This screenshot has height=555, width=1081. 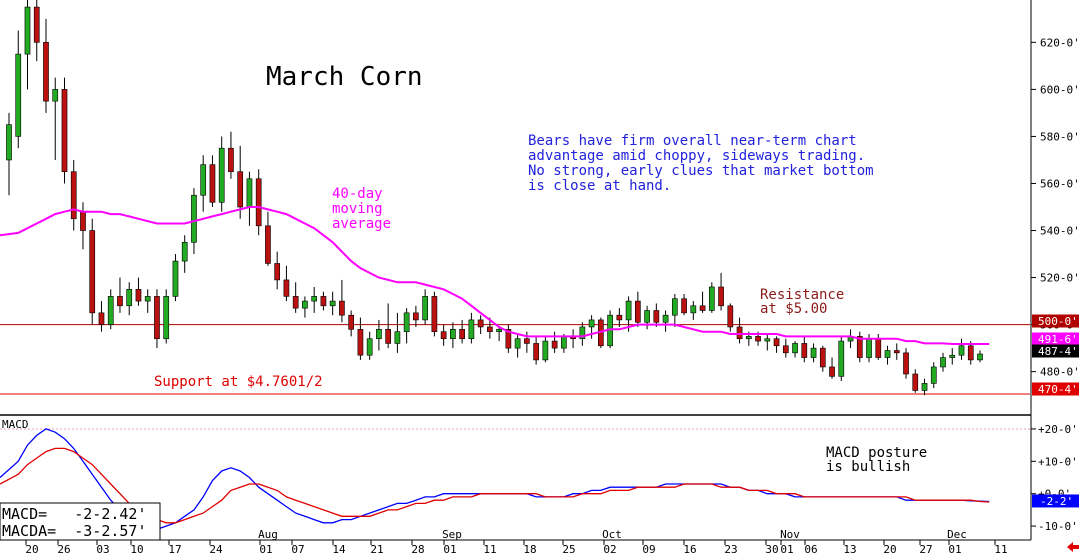 I want to click on price-tick-label: 540-0', so click(x=1060, y=231).